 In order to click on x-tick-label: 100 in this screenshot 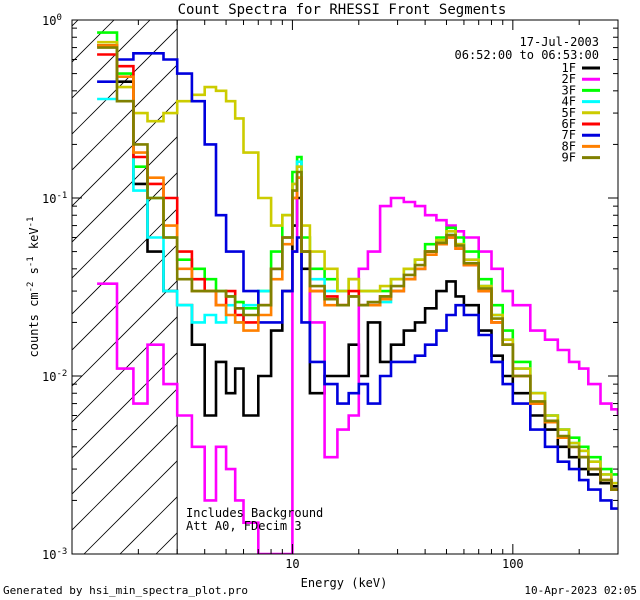, I will do `click(513, 564)`.